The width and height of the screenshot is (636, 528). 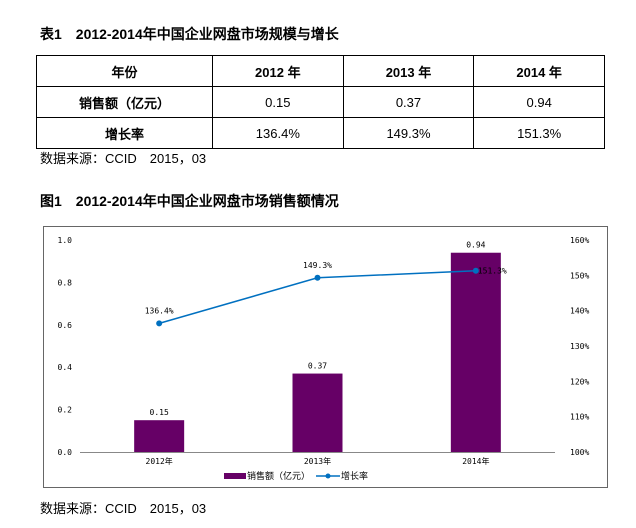 What do you see at coordinates (354, 476) in the screenshot?
I see `legend-line-label: 增长率` at bounding box center [354, 476].